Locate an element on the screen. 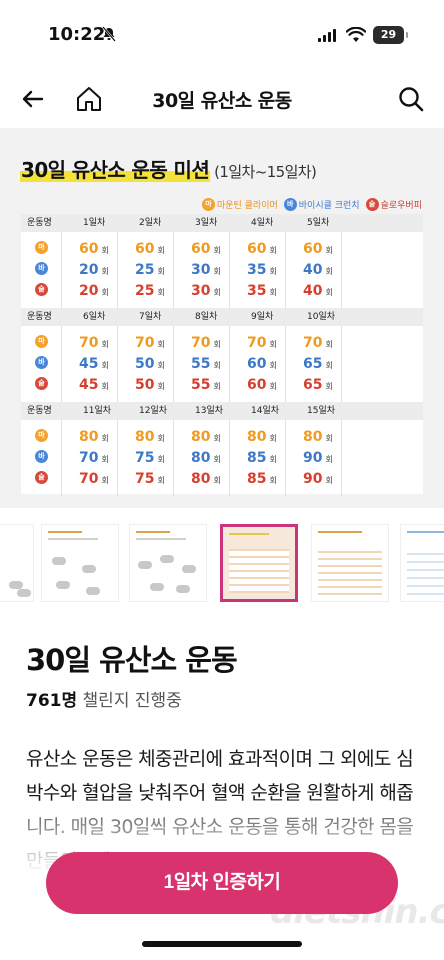  home-indicator is located at coordinates (222, 944).